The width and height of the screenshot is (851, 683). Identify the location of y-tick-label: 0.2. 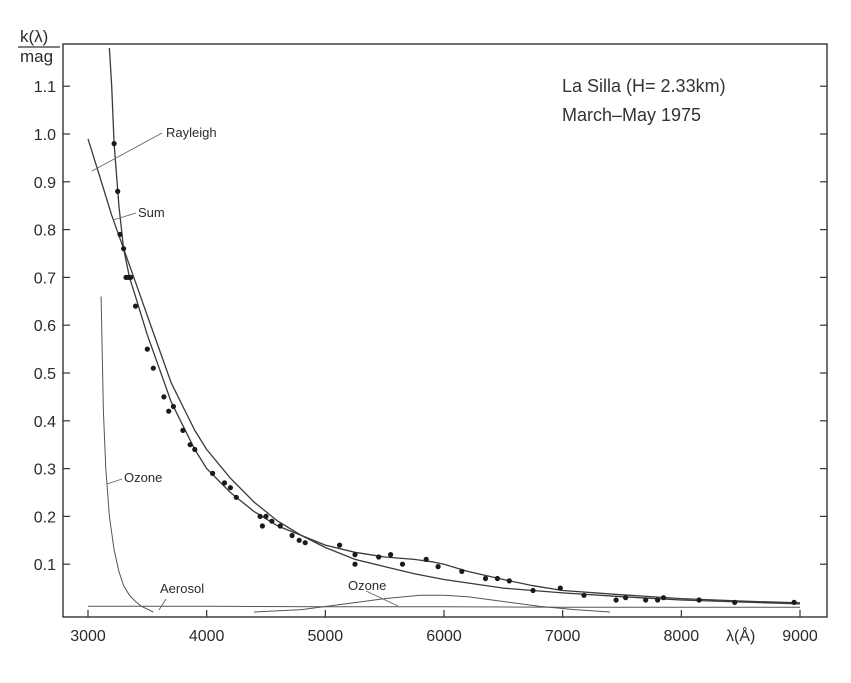
(45, 517).